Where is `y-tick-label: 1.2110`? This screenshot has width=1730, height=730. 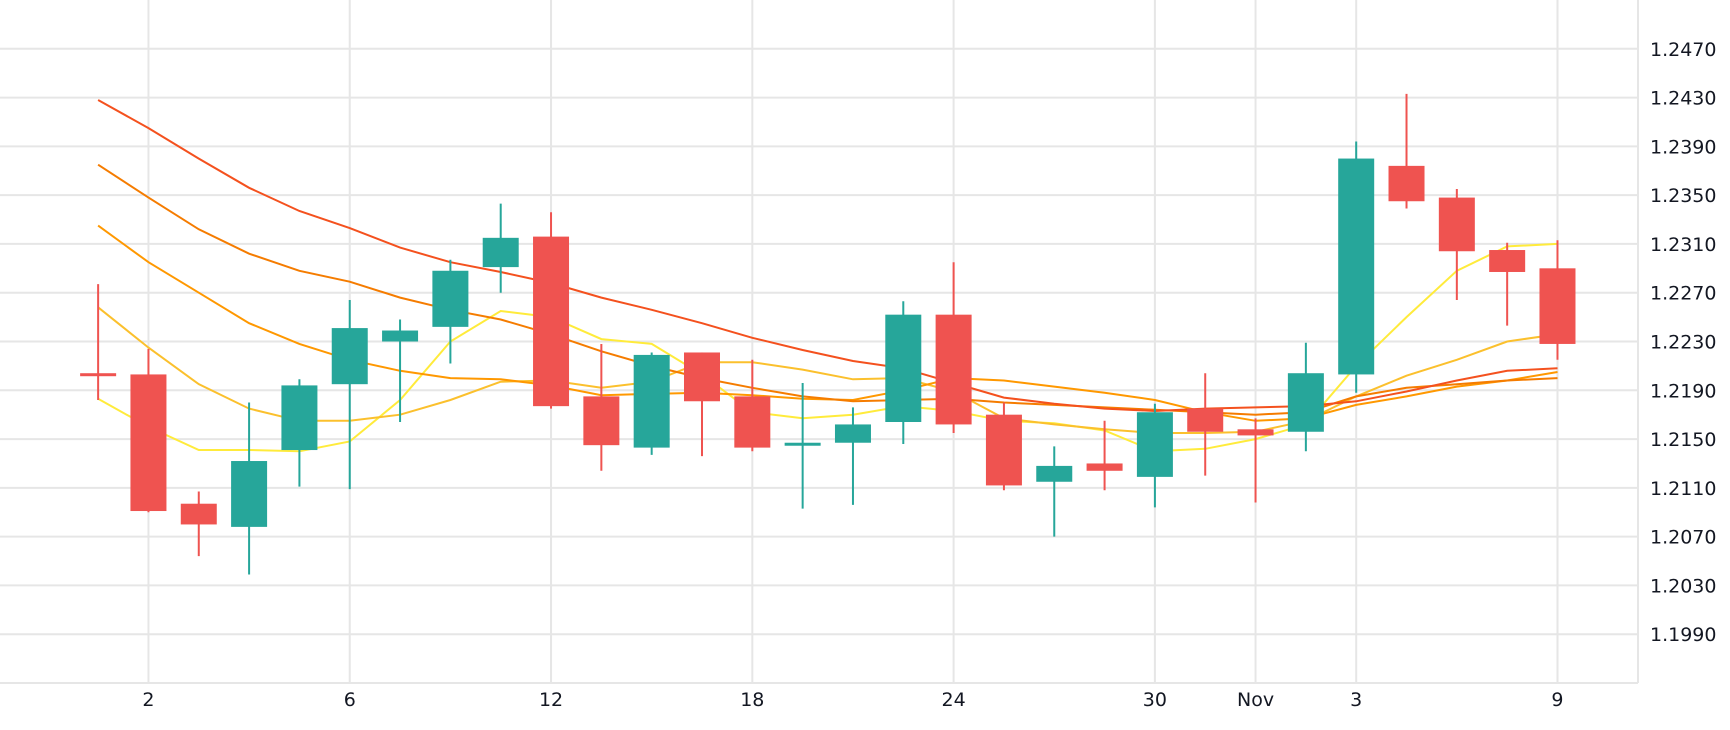
y-tick-label: 1.2110 is located at coordinates (1683, 489).